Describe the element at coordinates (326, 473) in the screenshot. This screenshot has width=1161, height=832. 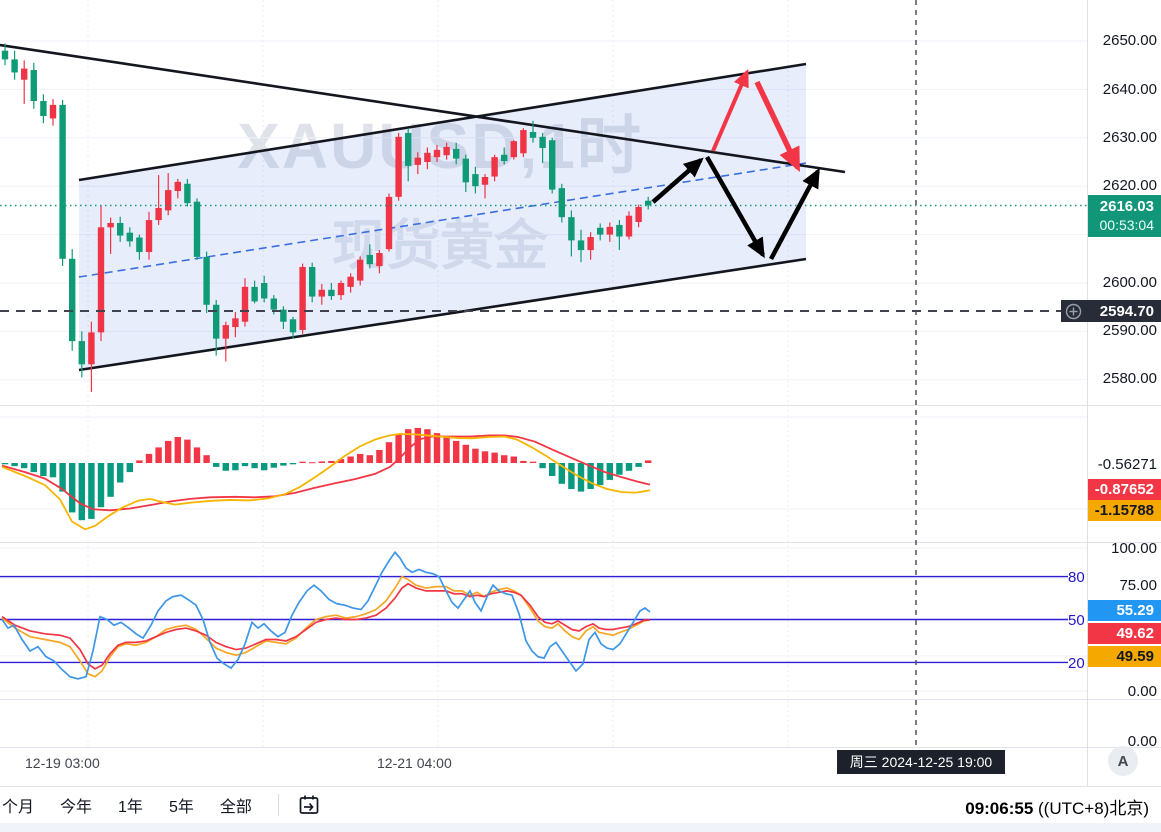
I see `macd-line` at that location.